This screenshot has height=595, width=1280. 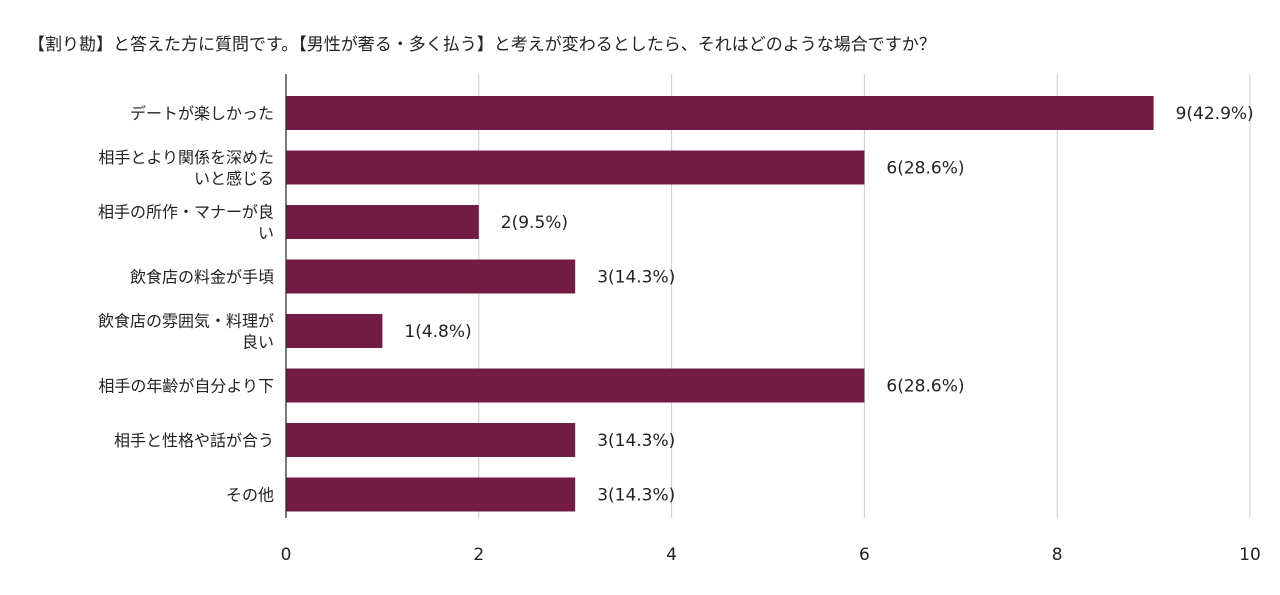 I want to click on data-label-5: 6(28.6%), so click(x=925, y=387).